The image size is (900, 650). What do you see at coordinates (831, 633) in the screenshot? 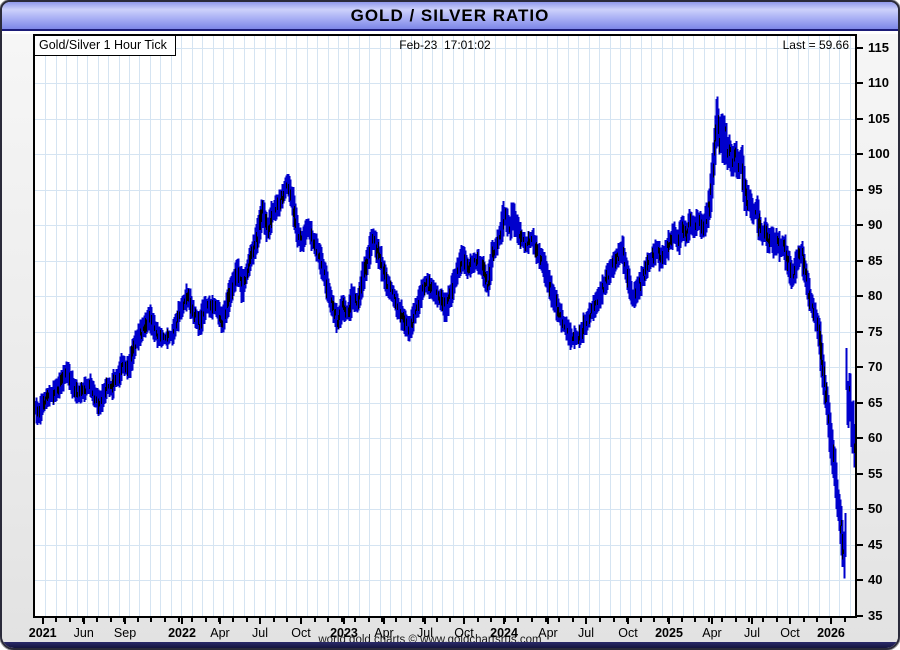
I see `x-axis-label: 2026` at bounding box center [831, 633].